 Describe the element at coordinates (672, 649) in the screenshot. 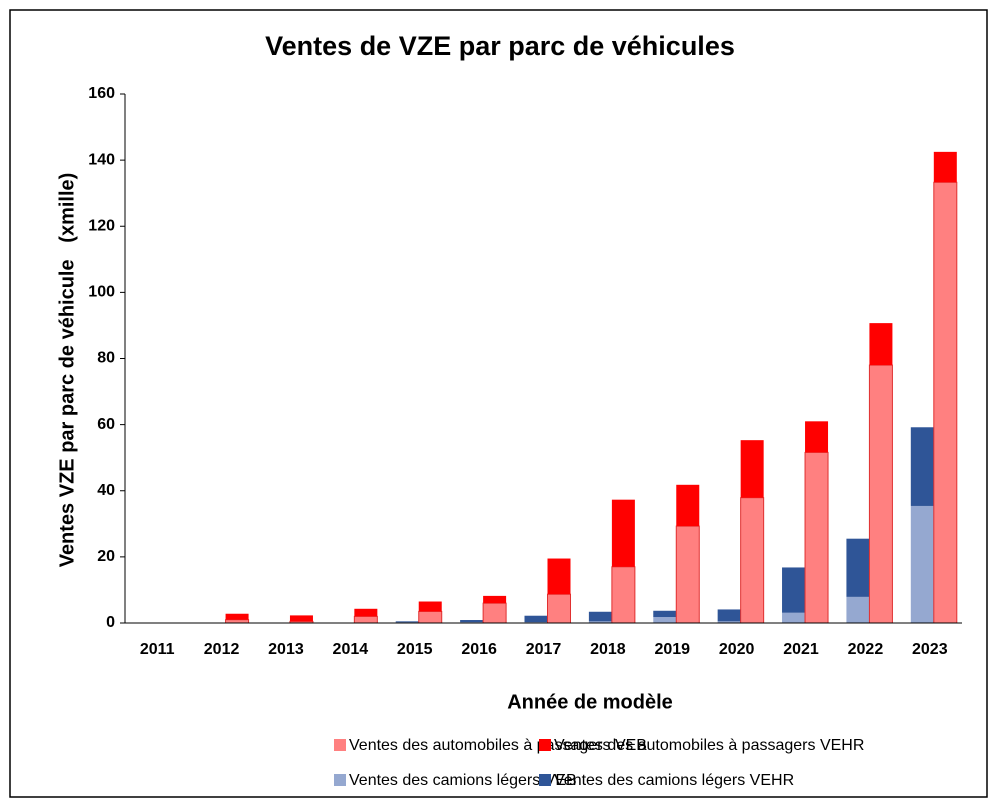

I see `x-tick-label: 2019` at that location.